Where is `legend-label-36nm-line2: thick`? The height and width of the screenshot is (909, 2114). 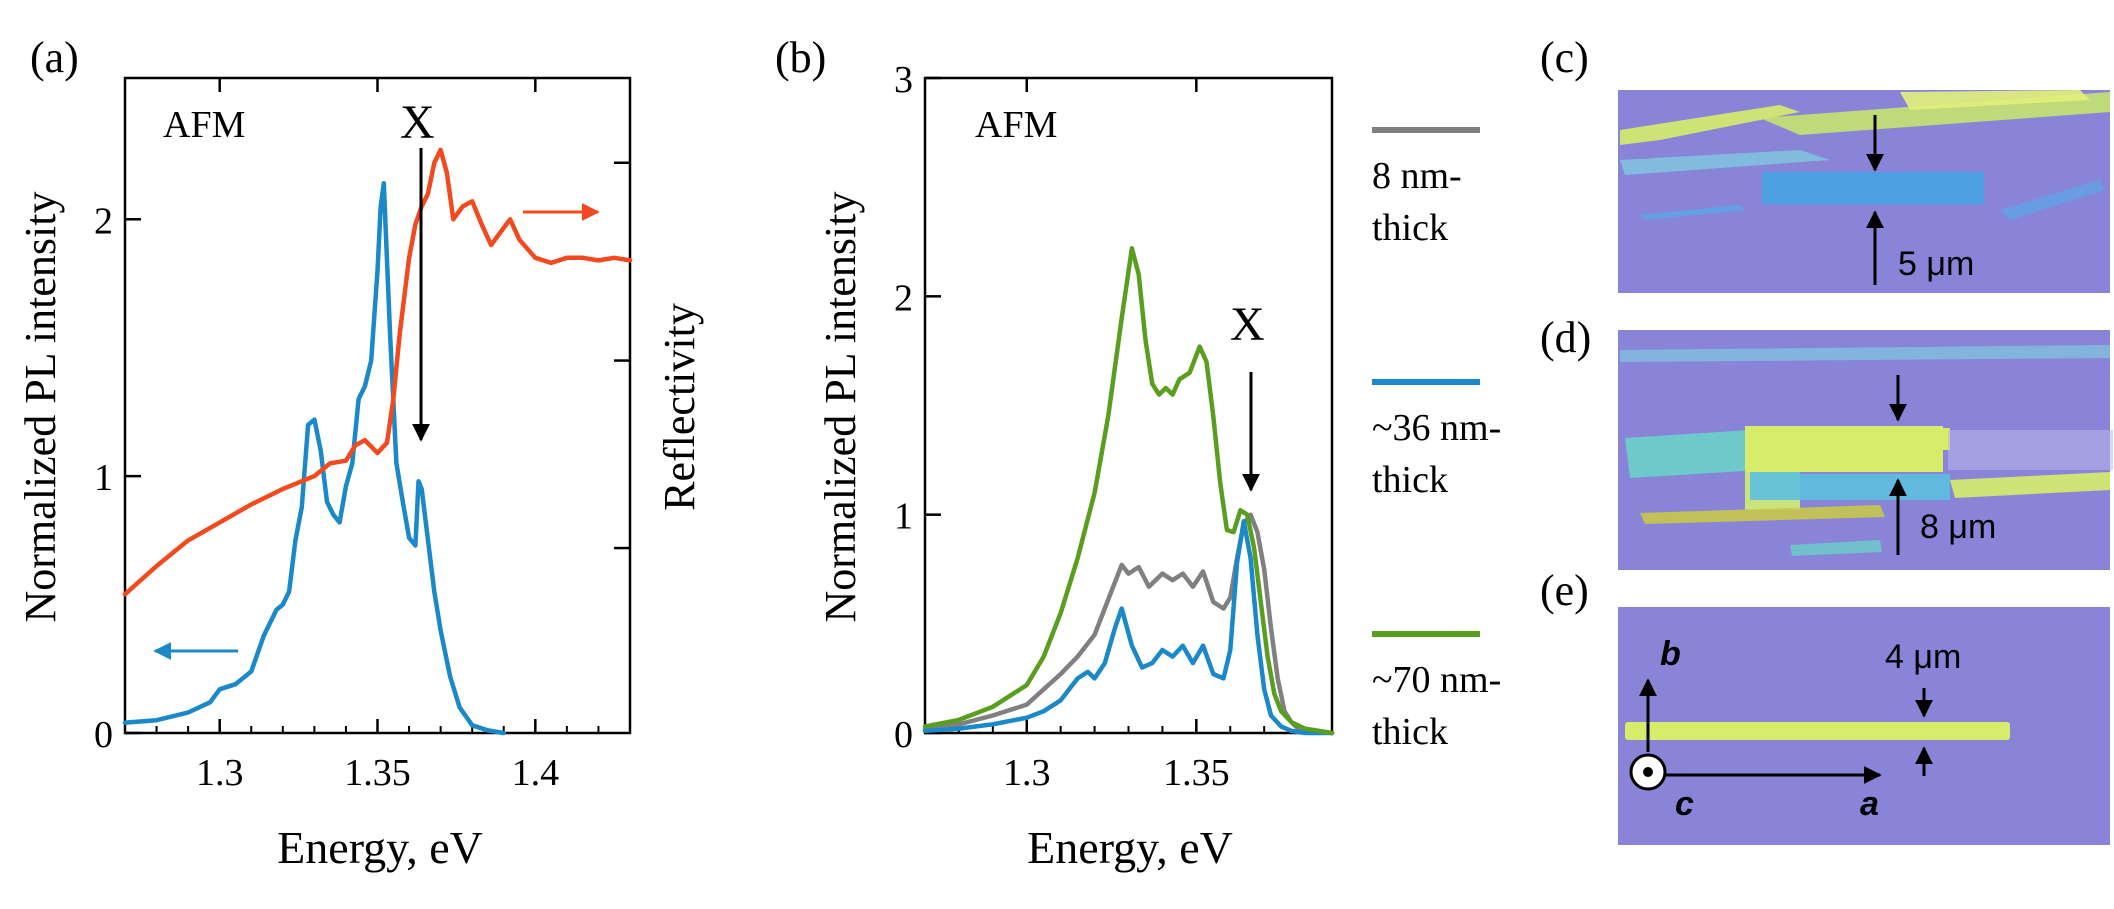
legend-label-36nm-line2: thick is located at coordinates (1410, 480).